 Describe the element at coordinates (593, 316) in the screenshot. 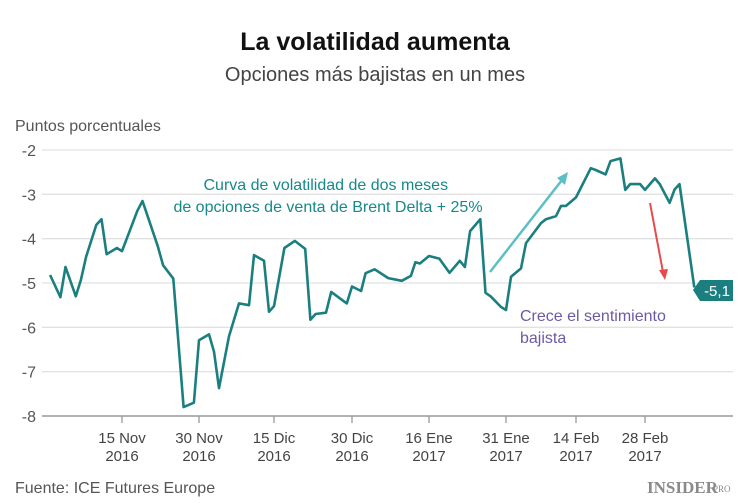

I see `annotation-line: Crece el sentimiento` at that location.